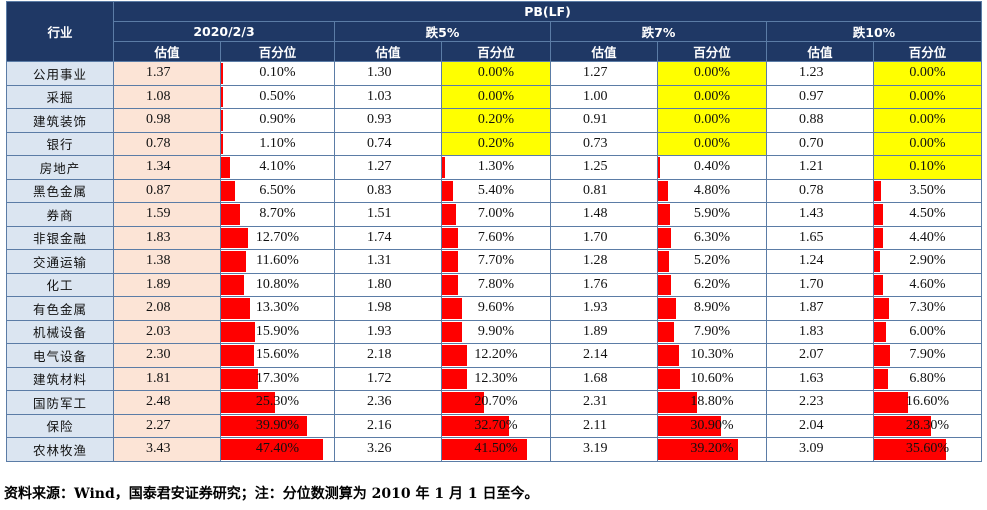 This screenshot has height=510, width=987. I want to click on percentile-label: 4.80%, so click(712, 190).